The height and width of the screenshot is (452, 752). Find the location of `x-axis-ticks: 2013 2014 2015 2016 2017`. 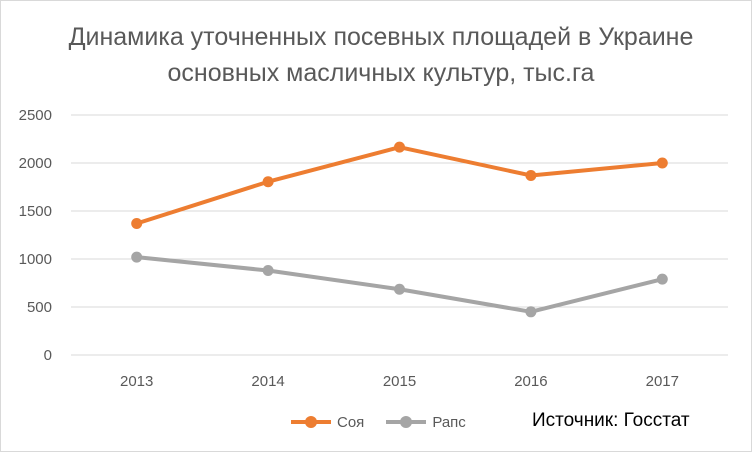

x-axis-ticks: 2013 2014 2015 2016 2017 is located at coordinates (399, 381).